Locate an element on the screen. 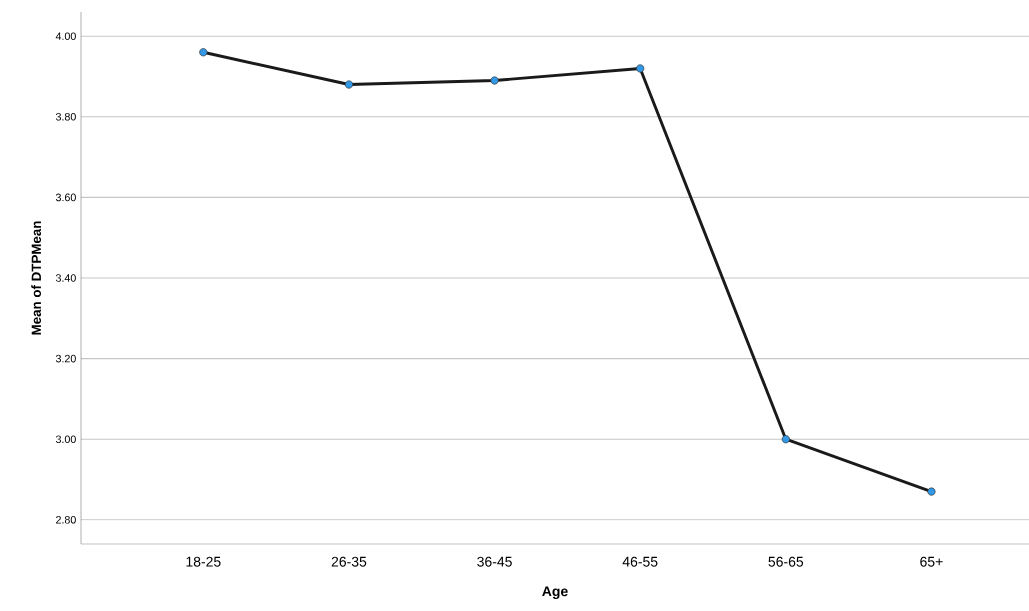  y-tick-label: 3.00 is located at coordinates (65, 439).